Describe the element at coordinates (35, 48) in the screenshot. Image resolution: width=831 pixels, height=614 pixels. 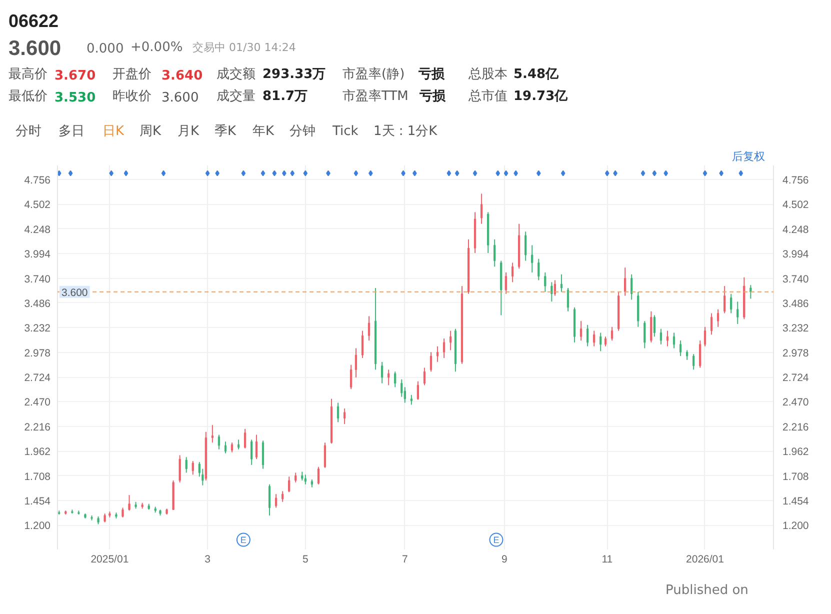
I see `text: 3.600` at that location.